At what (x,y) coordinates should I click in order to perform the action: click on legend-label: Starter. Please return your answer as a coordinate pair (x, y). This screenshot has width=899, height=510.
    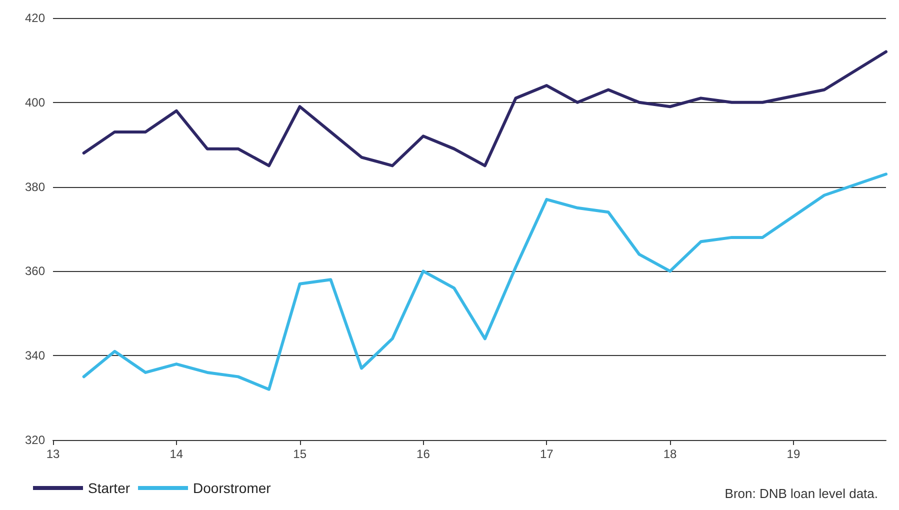
    Looking at the image, I should click on (109, 488).